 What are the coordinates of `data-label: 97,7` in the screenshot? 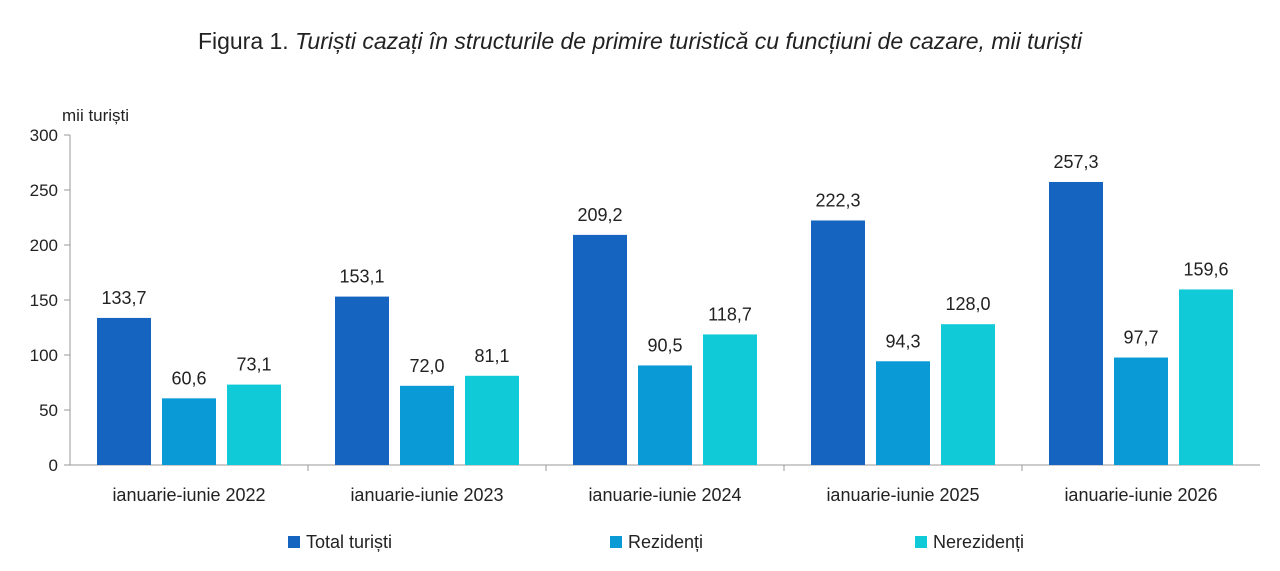 It's located at (1140, 338).